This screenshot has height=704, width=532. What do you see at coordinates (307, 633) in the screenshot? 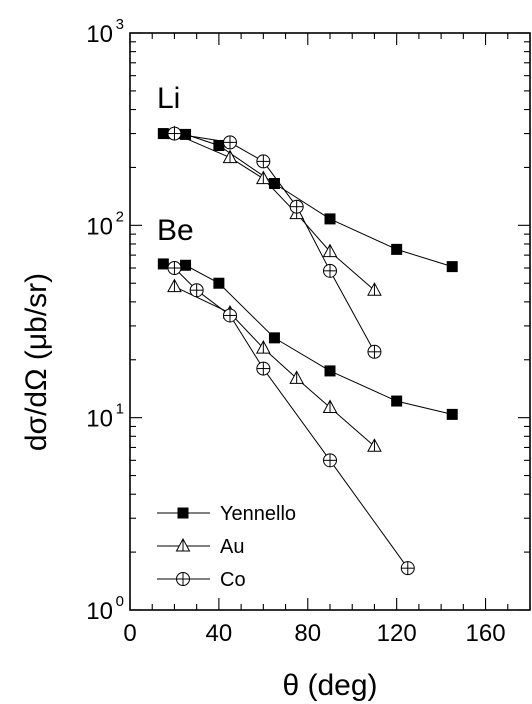
I see `x-tick-label: 80` at bounding box center [307, 633].